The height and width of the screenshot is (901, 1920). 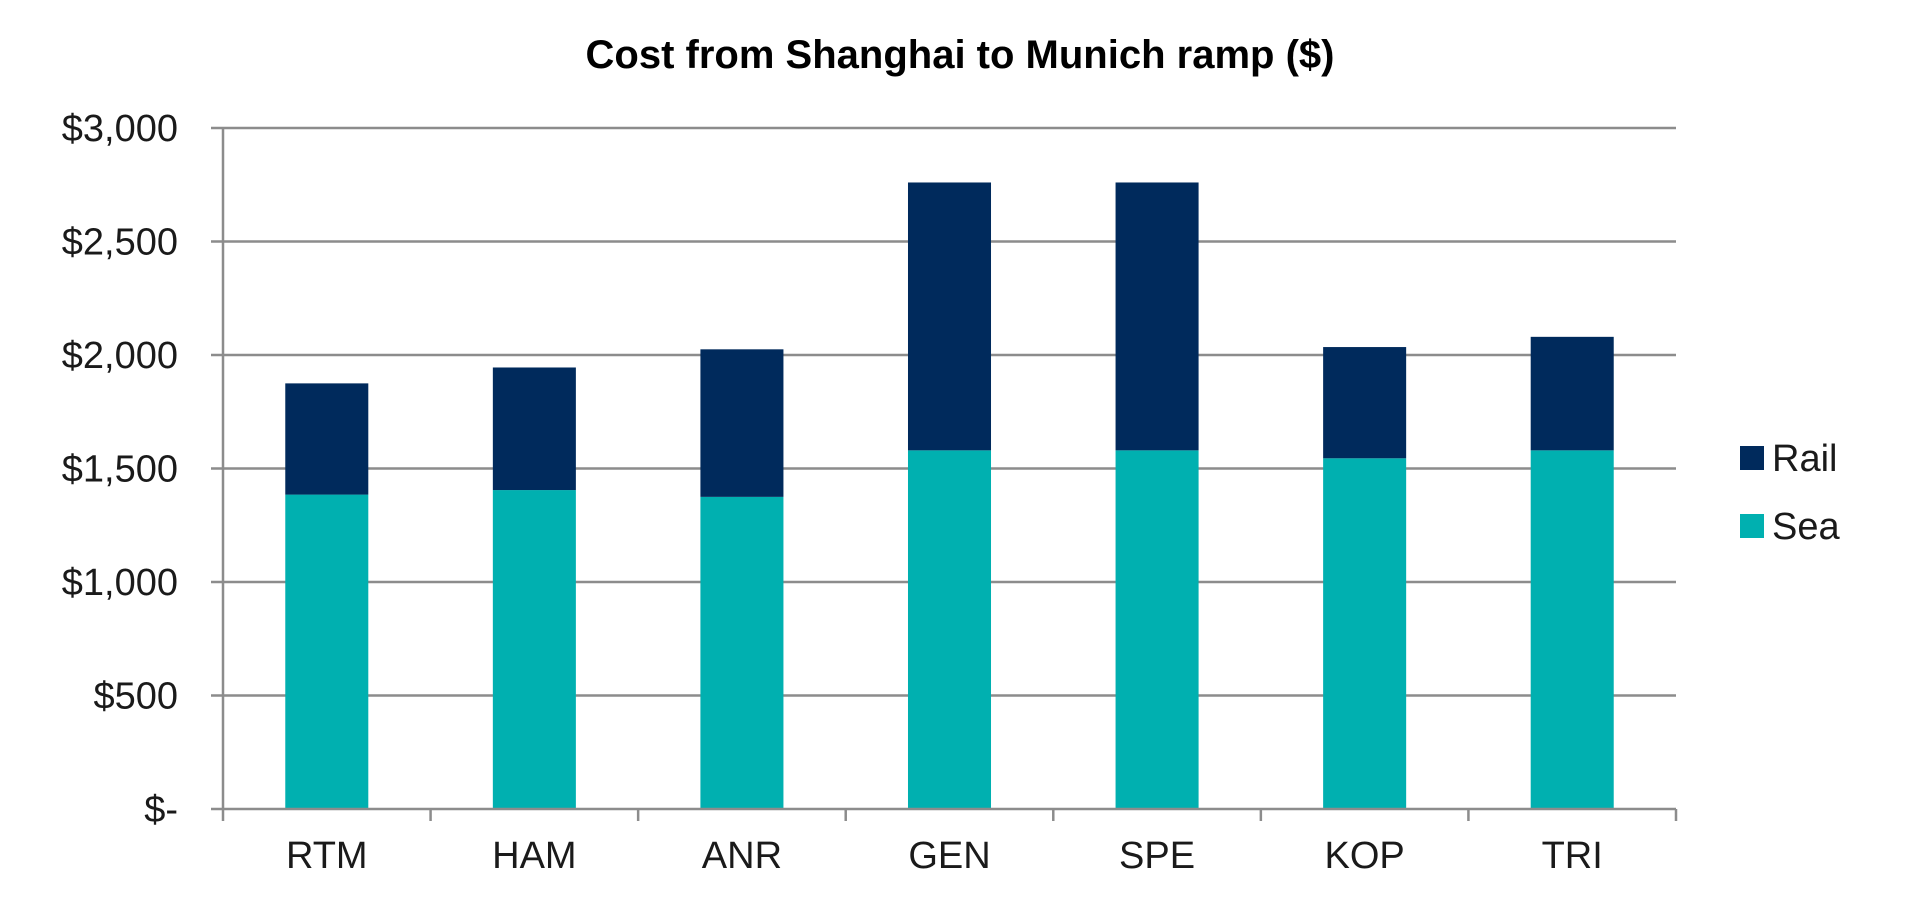 What do you see at coordinates (1806, 527) in the screenshot?
I see `legend-label-sea: Sea` at bounding box center [1806, 527].